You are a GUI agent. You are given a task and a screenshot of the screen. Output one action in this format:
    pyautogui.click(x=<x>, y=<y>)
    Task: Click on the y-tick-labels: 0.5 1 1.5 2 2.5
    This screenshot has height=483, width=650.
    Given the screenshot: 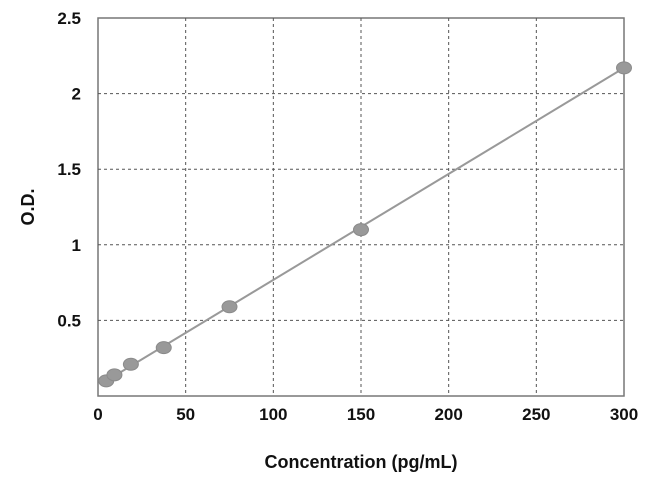 What is the action you would take?
    pyautogui.click(x=69, y=169)
    